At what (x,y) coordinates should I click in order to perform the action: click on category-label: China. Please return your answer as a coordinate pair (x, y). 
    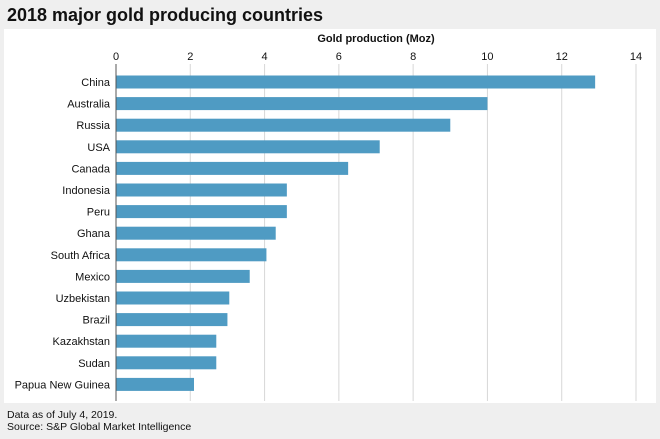
    Looking at the image, I should click on (96, 83).